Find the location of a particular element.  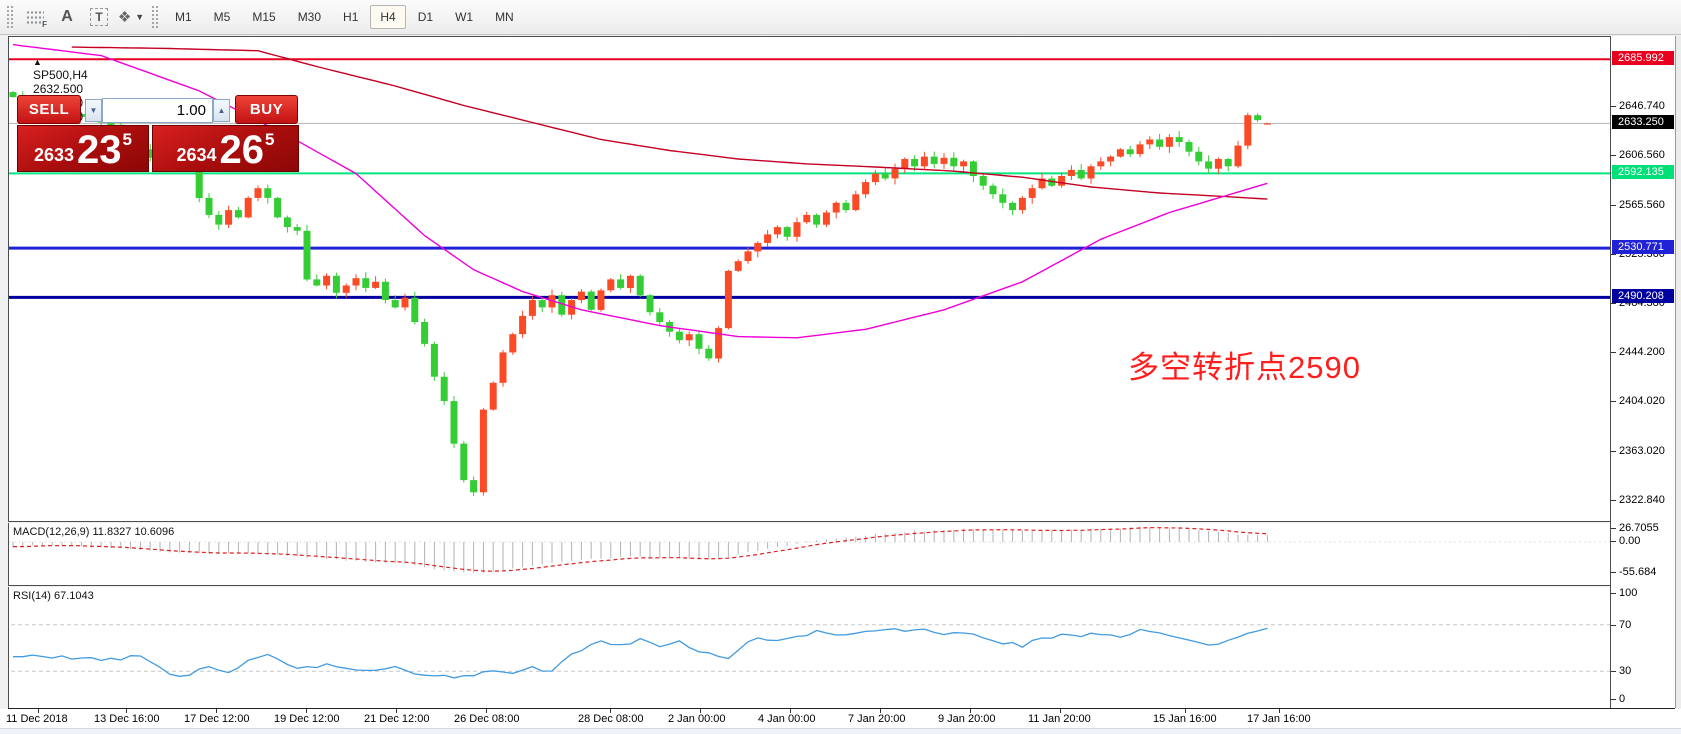

window-right-strip is located at coordinates (1678, 372).